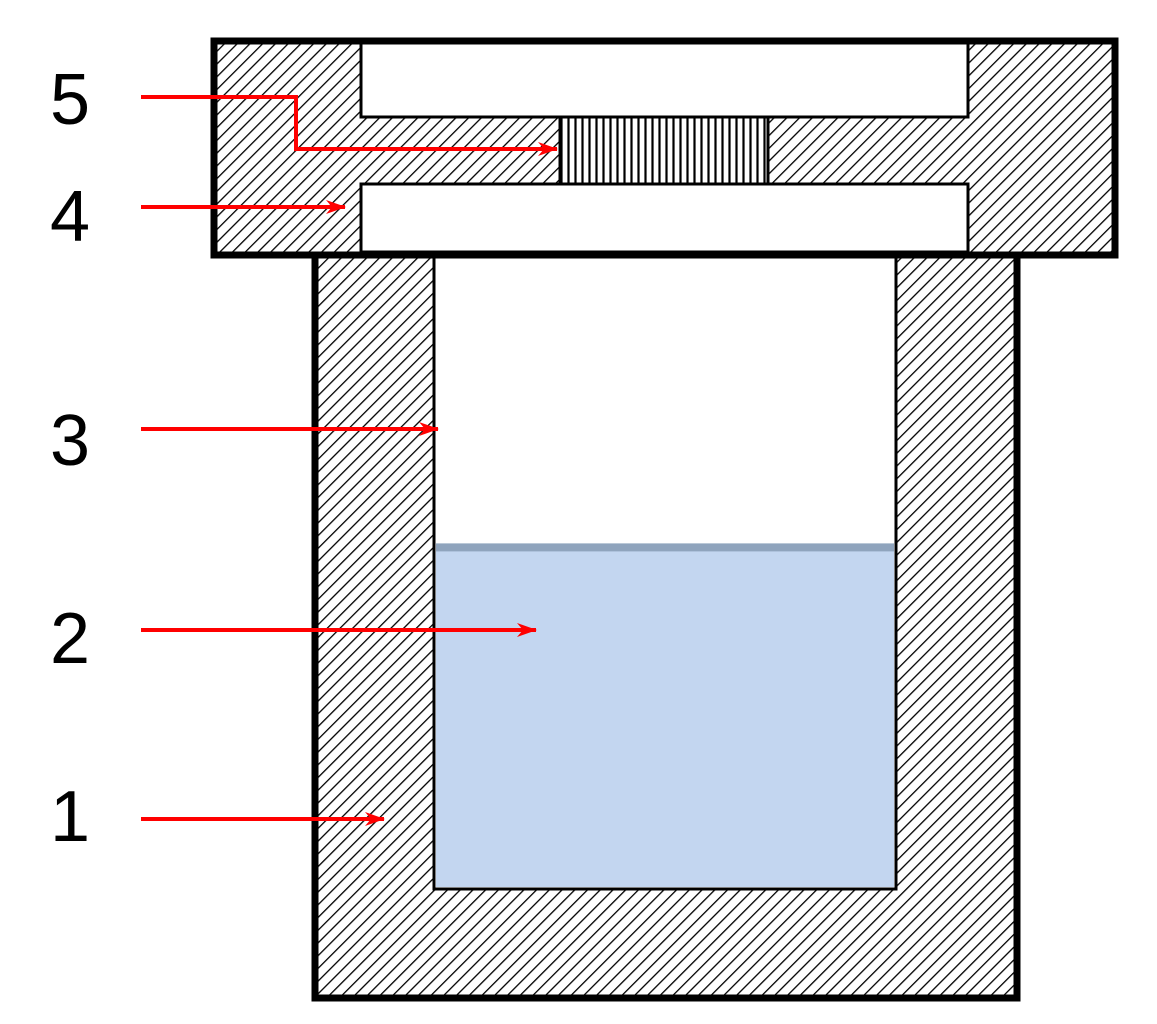  I want to click on lid-lower-chamber, so click(664, 218).